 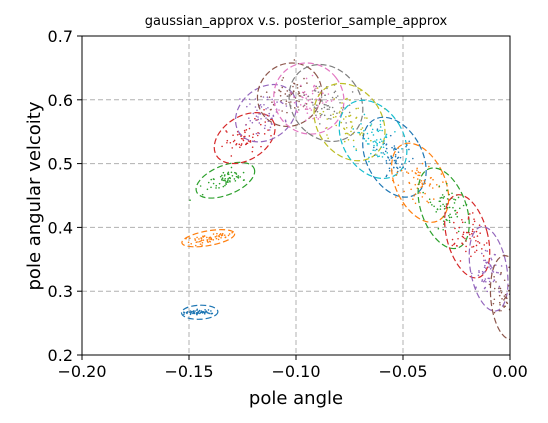 I want to click on y-tick-label: 0.2, so click(x=60, y=355).